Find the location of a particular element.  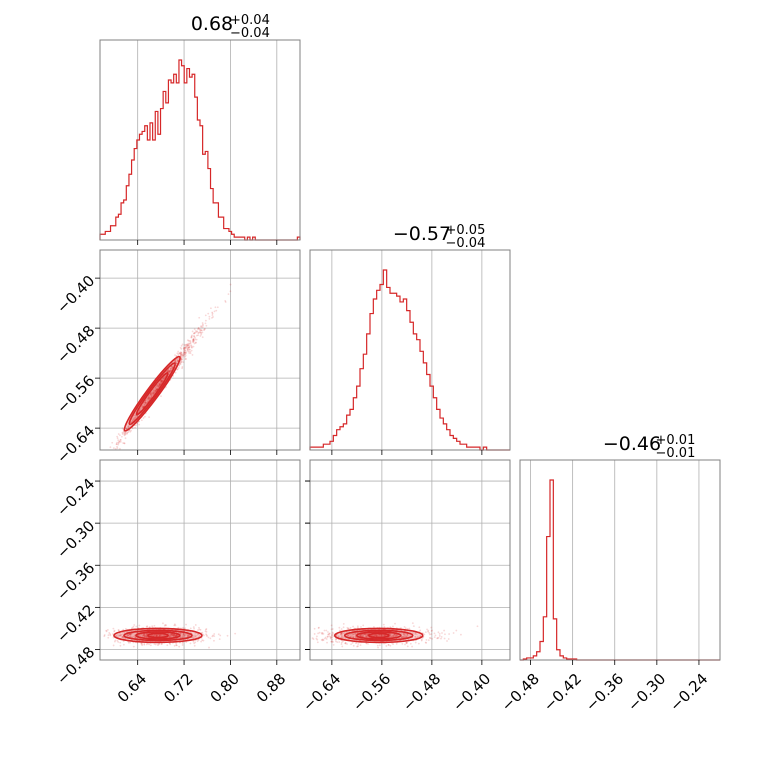

hist-panel-2: −0.57+0.05−0.04 is located at coordinates (410, 339).